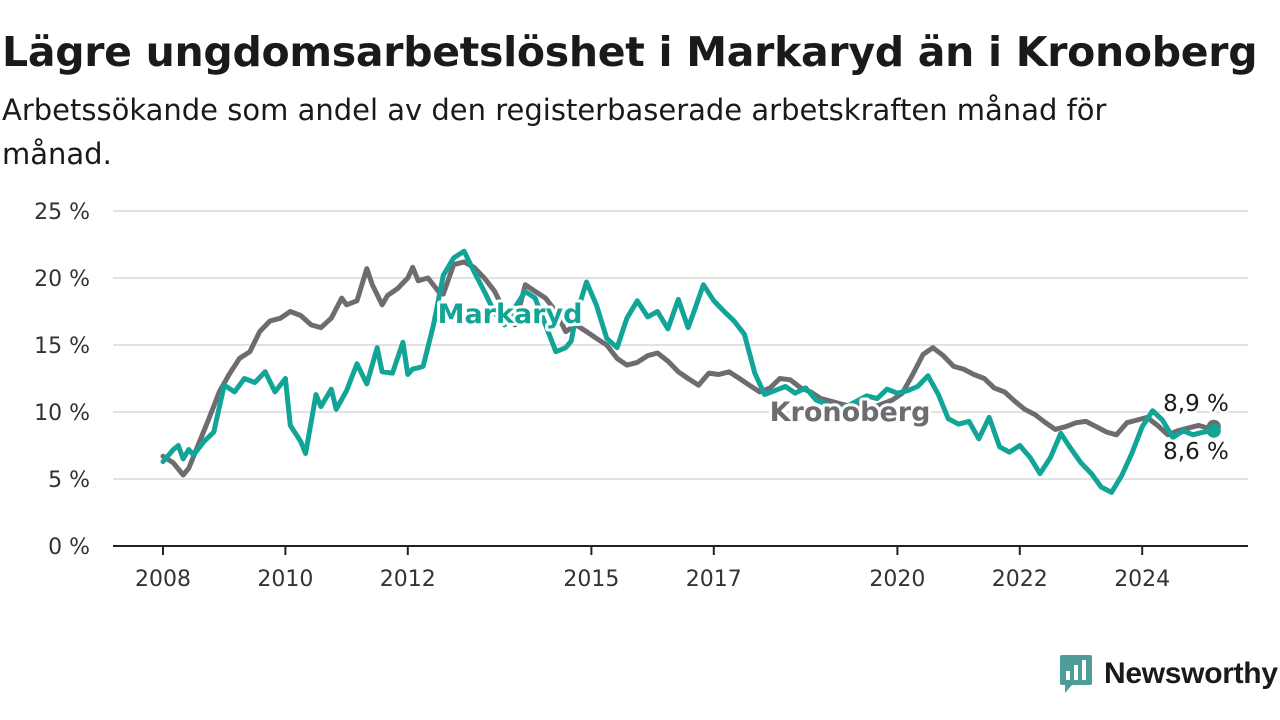 Image resolution: width=1280 pixels, height=720 pixels. I want to click on y-axis-ticks: 0 % 5 % 10 % 15 % 20 % 25 %, so click(62, 380).